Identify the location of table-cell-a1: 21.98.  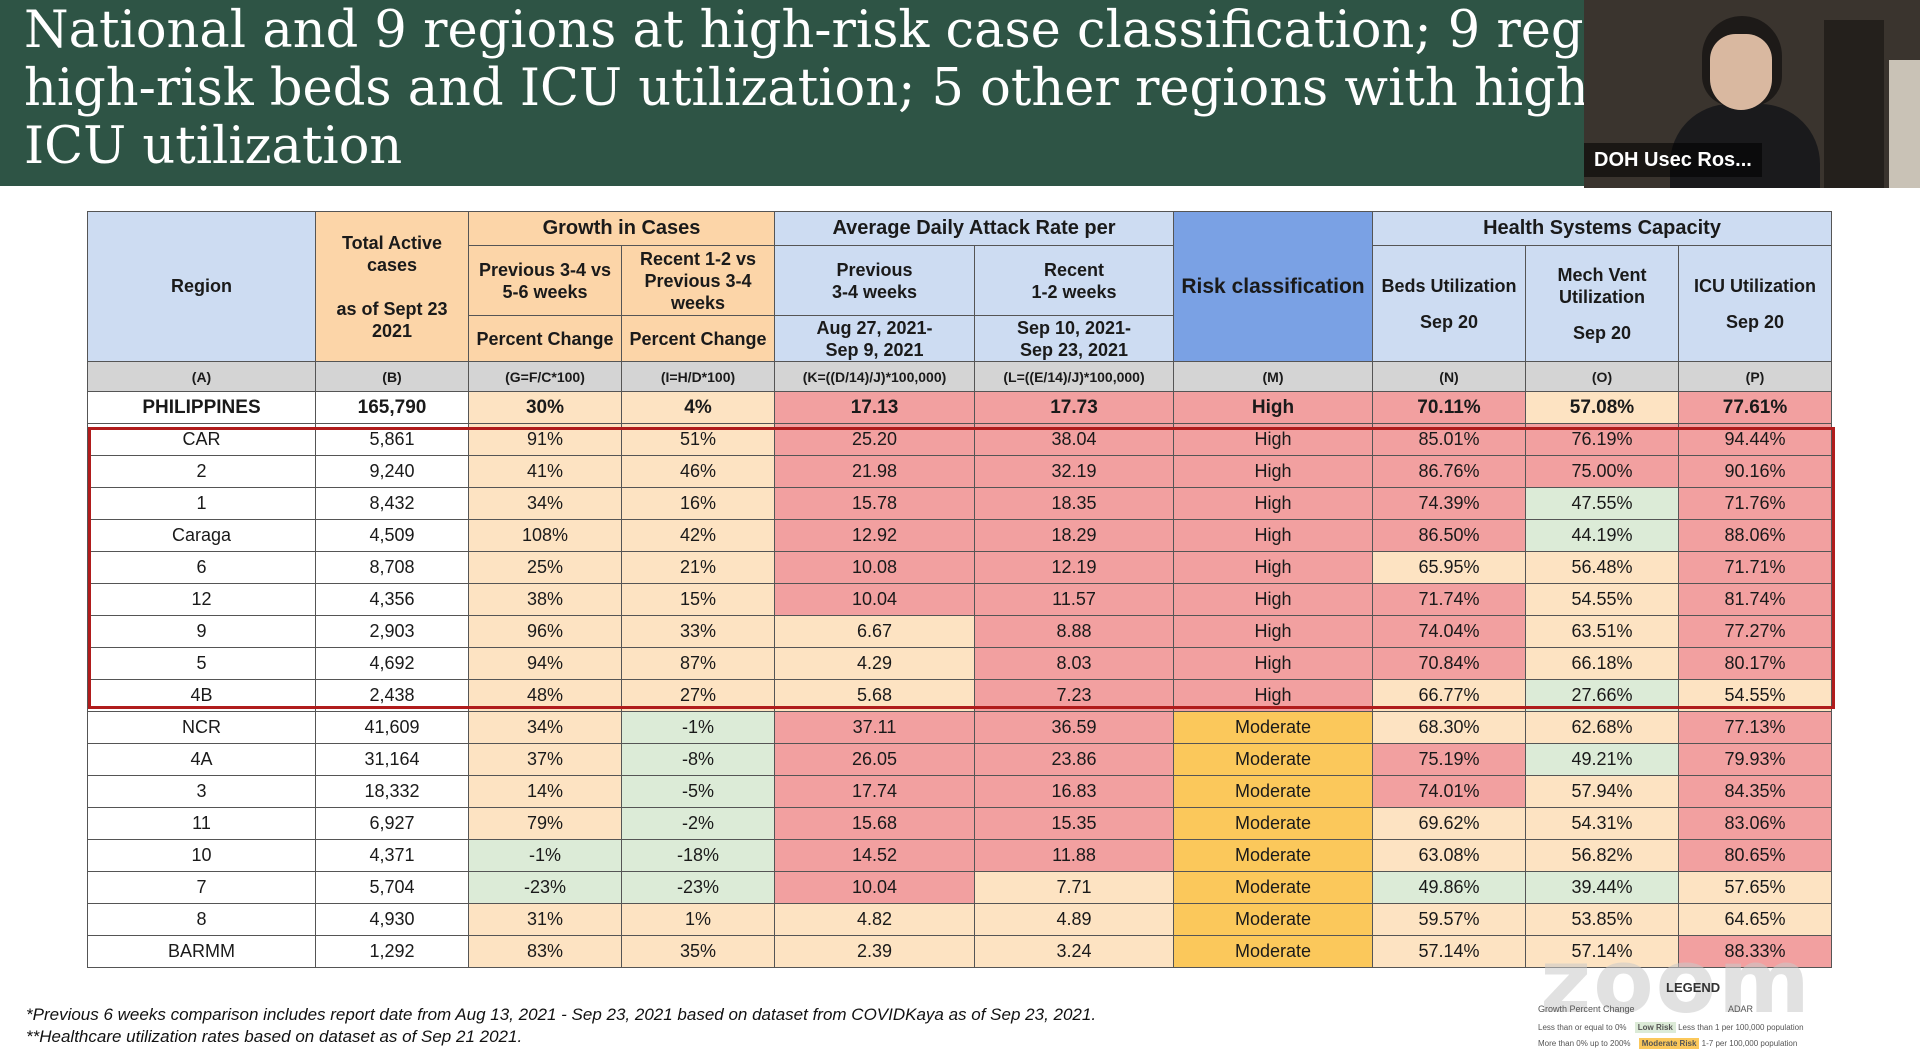
(874, 471).